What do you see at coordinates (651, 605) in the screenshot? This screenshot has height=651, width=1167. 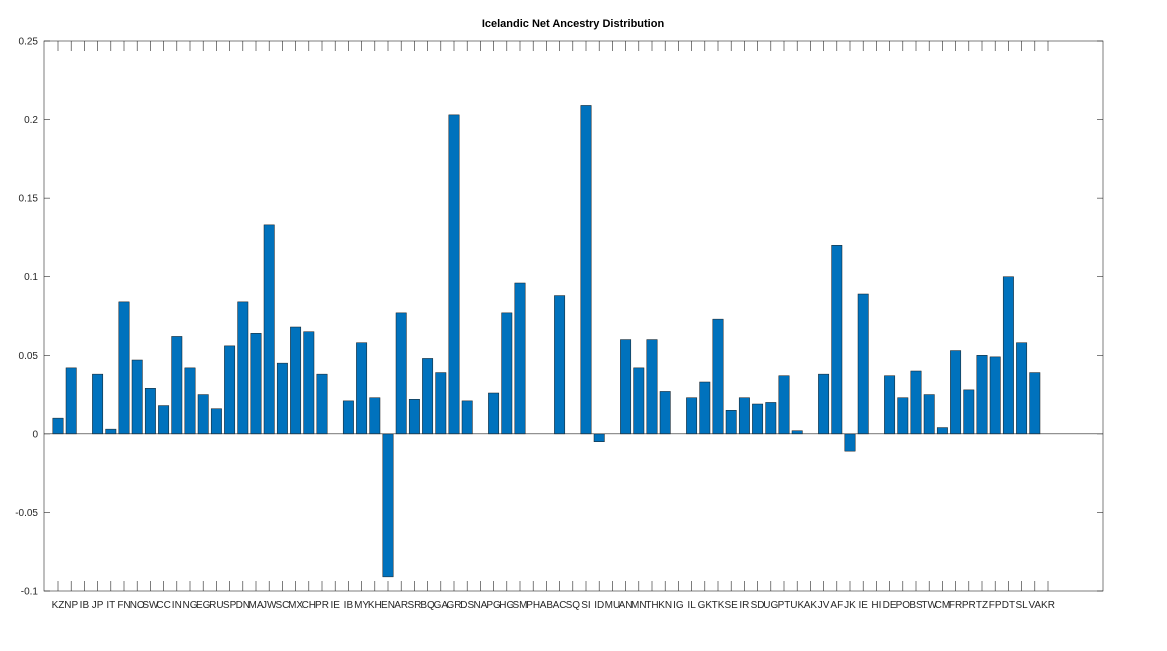 I see `x-tick-label: TH` at bounding box center [651, 605].